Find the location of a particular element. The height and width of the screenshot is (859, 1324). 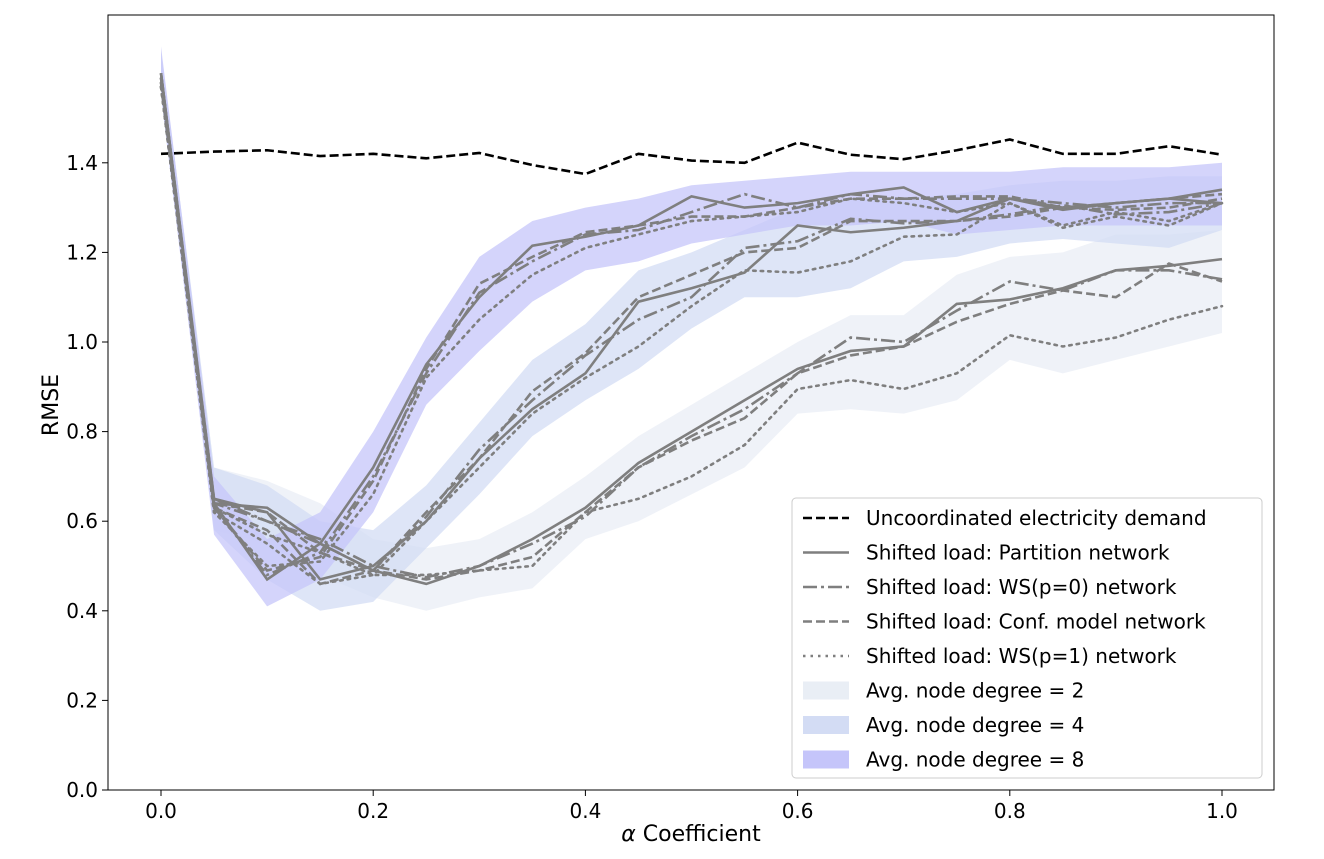

y-axis: 0.0 0.2 0.4 0.6 0.8 1.0 1.2 1.4 is located at coordinates (87, 476).